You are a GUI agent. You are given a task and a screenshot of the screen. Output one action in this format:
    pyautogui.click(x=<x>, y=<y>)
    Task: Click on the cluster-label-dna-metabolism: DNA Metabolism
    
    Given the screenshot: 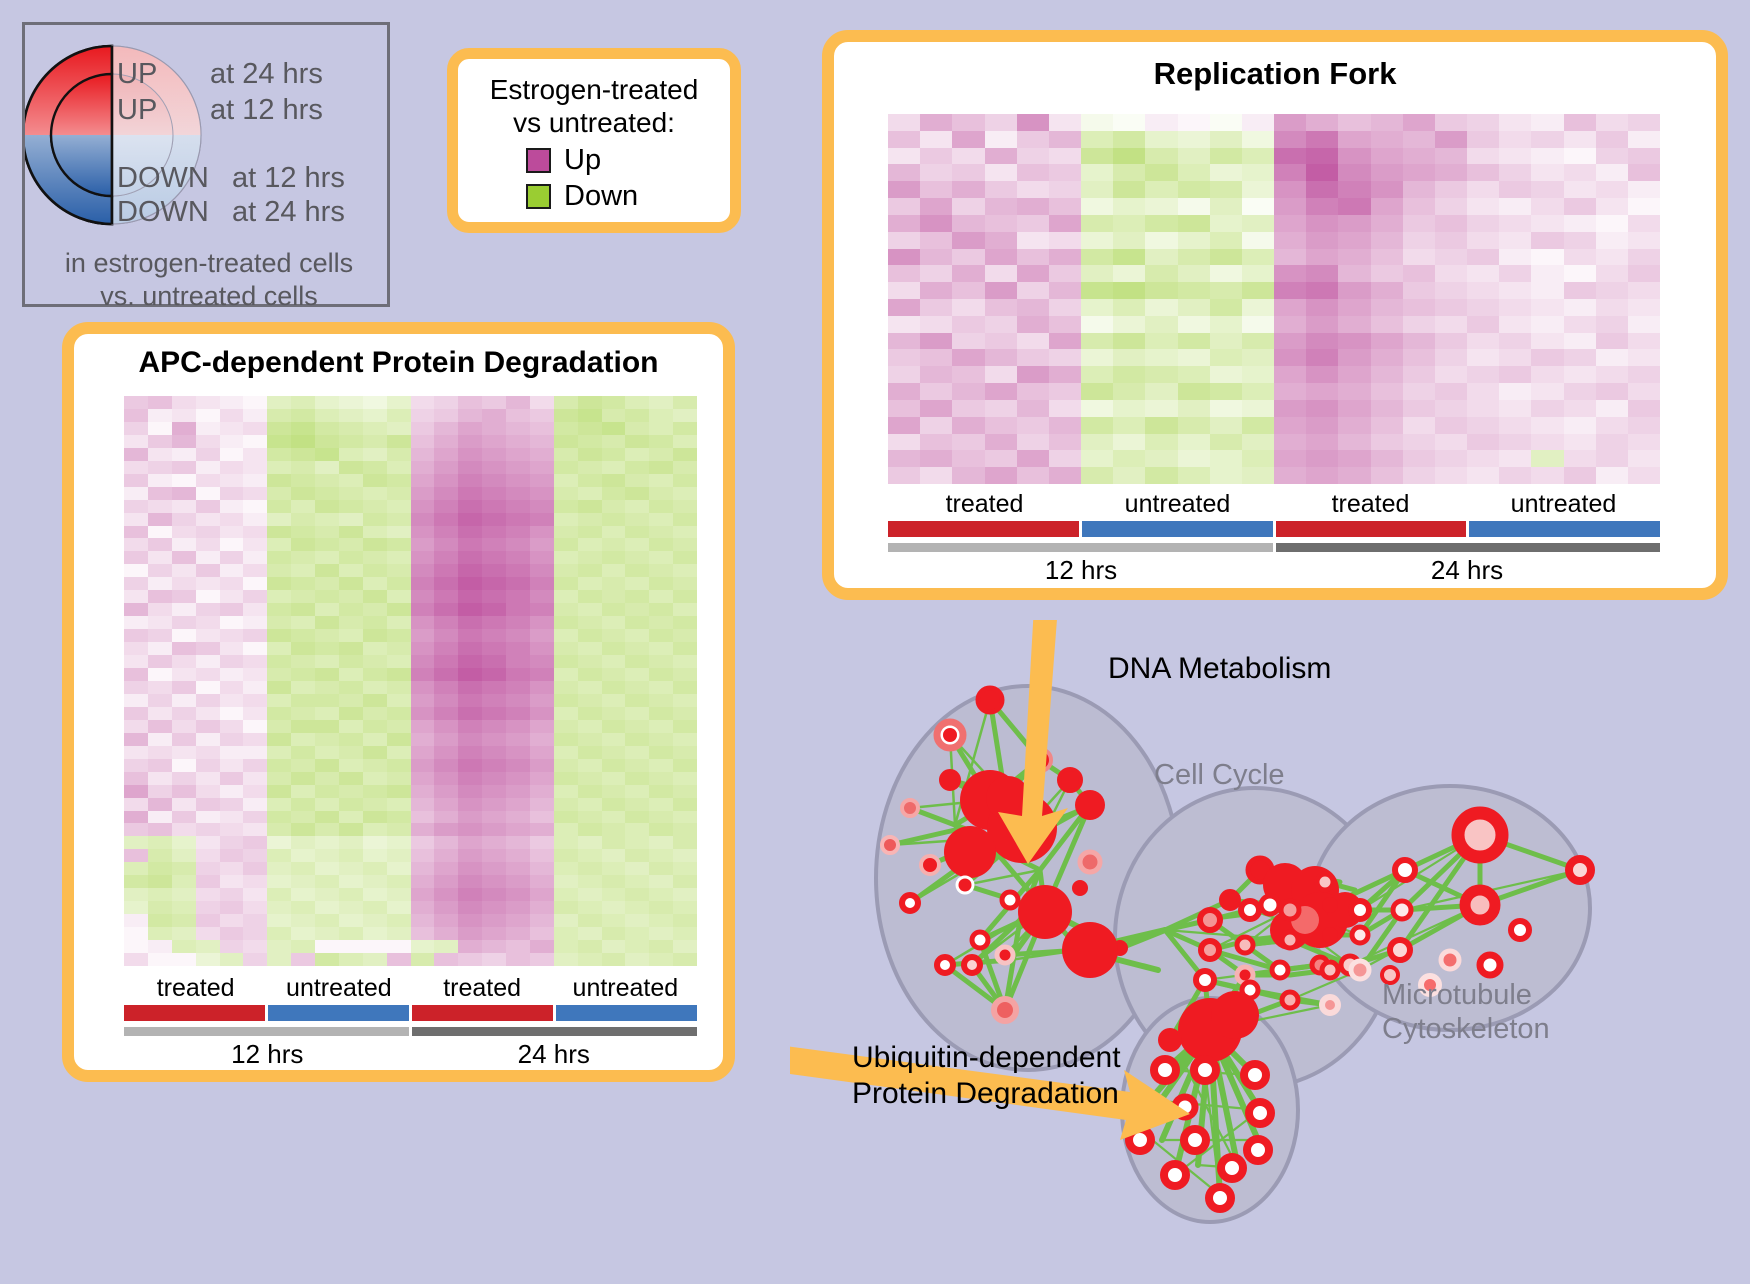 What is the action you would take?
    pyautogui.click(x=1220, y=668)
    